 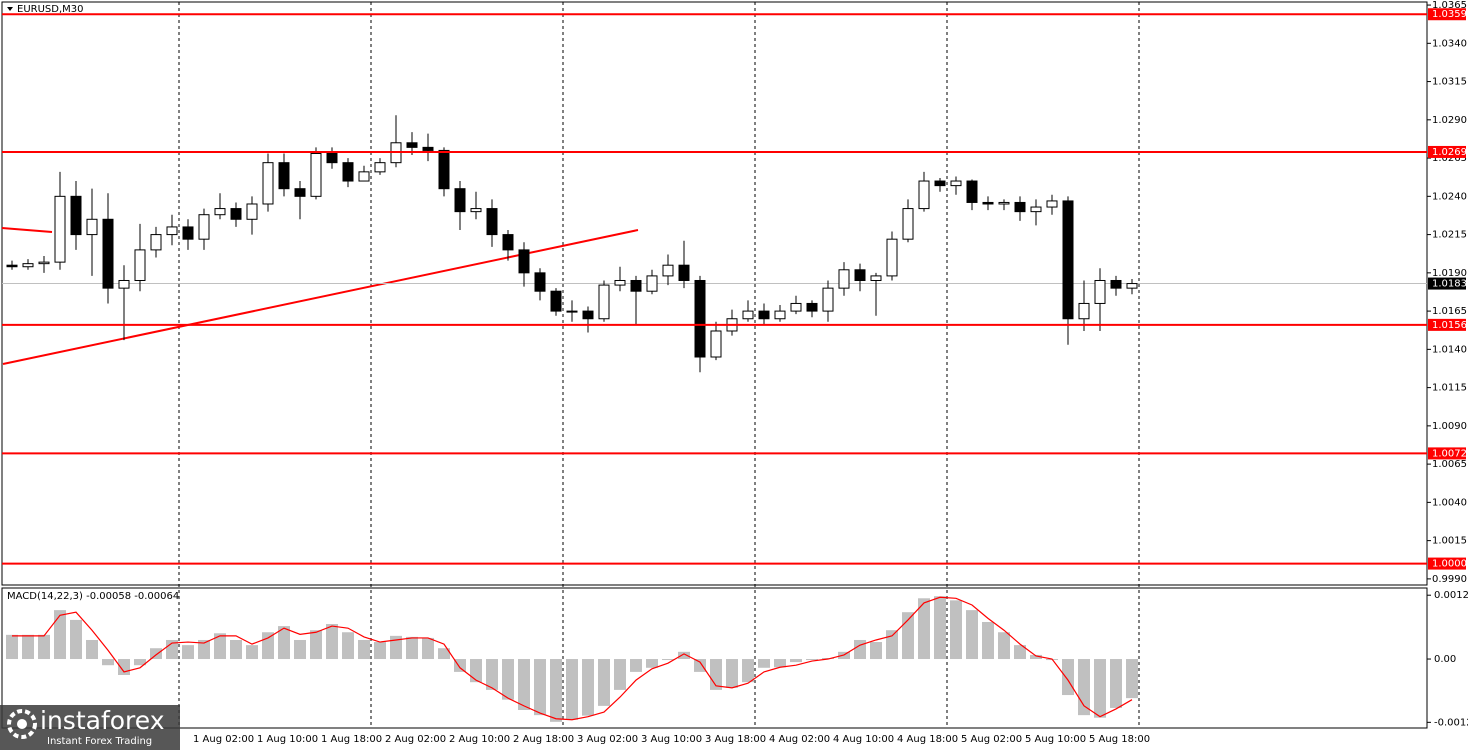 I want to click on y-tick-label: 1.0165, so click(x=1449, y=311).